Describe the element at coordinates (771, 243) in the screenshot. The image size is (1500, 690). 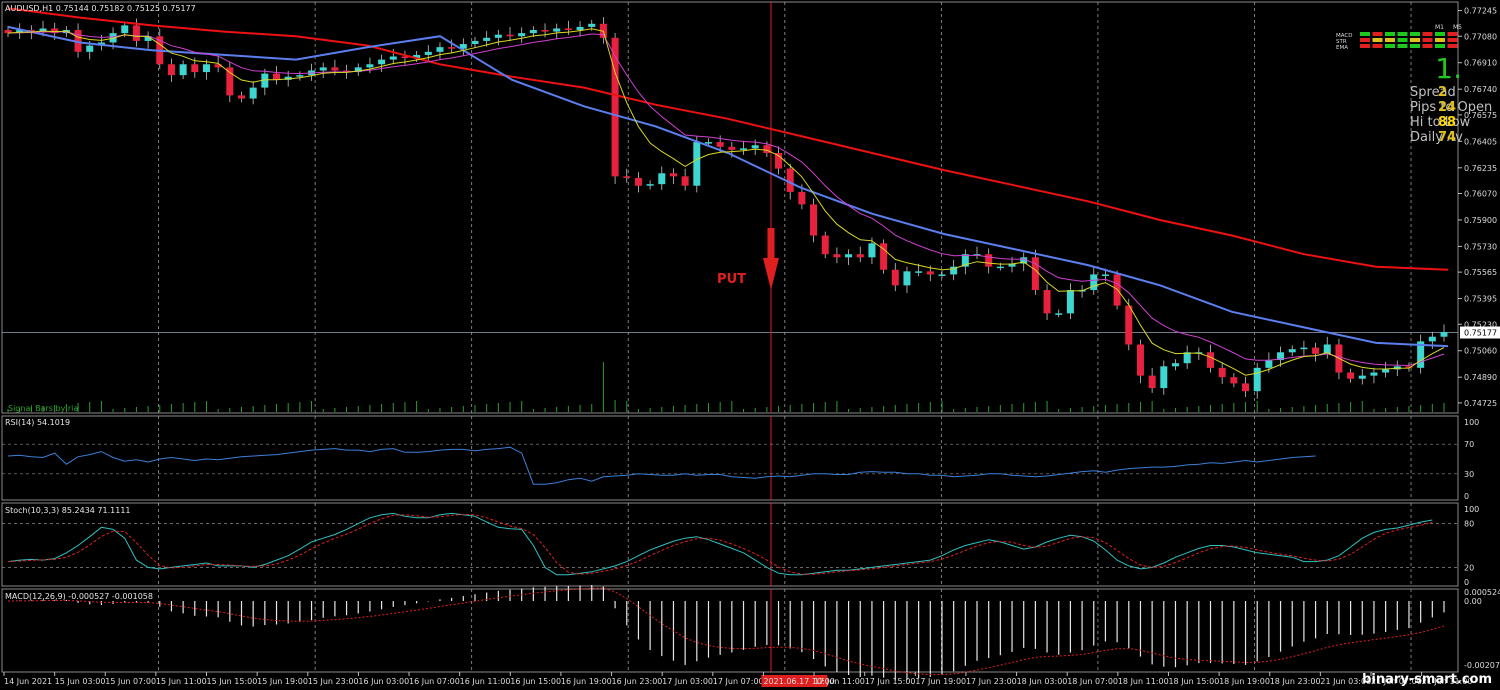
I see `put-arrow-shaft` at that location.